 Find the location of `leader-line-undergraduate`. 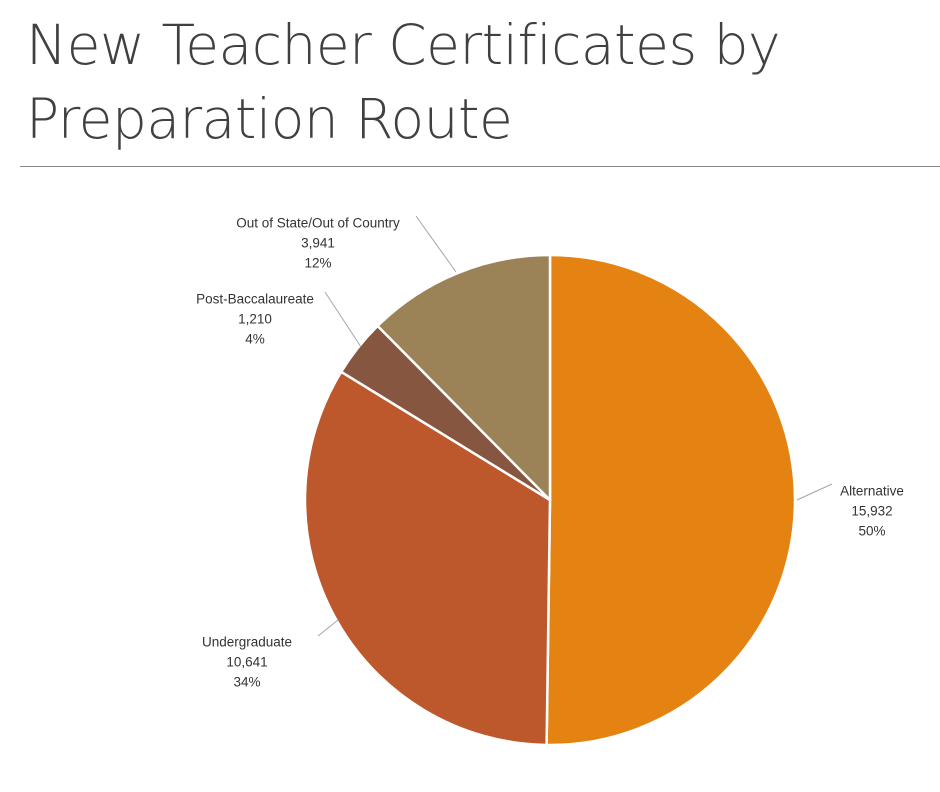

leader-line-undergraduate is located at coordinates (328, 628).